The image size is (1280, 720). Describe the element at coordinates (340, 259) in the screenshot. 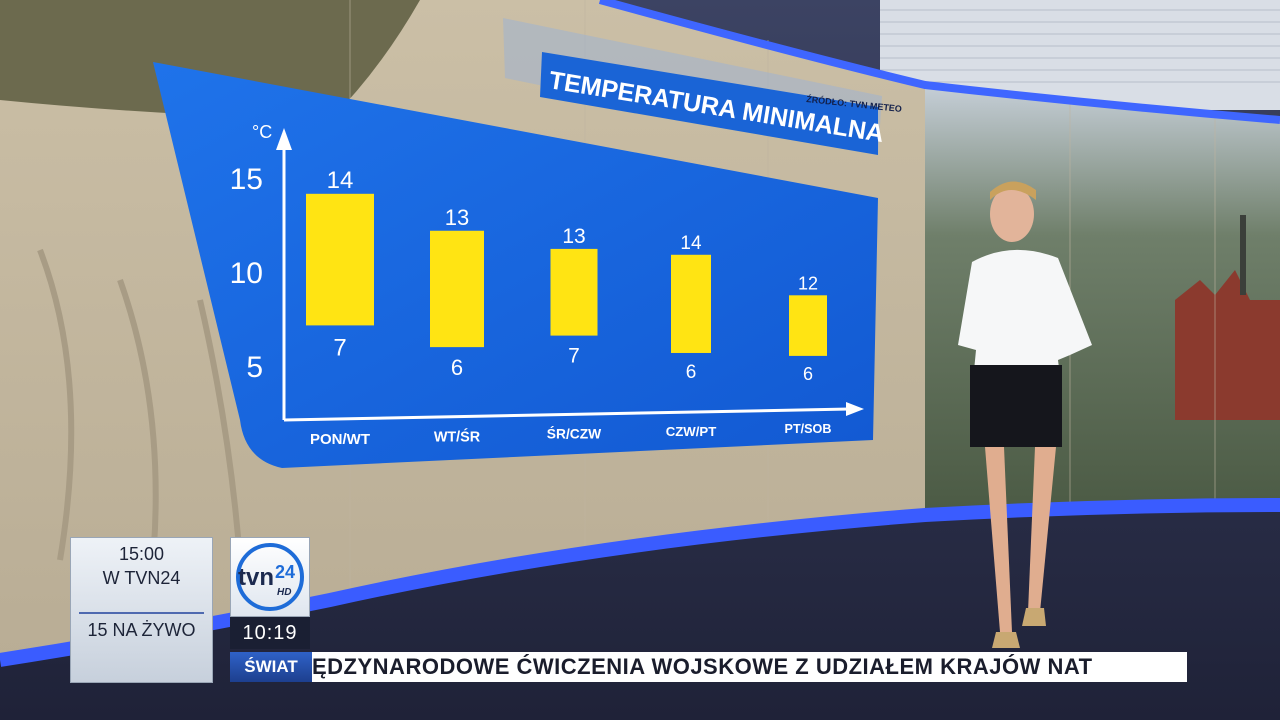

I see `bar-PON/WT` at that location.